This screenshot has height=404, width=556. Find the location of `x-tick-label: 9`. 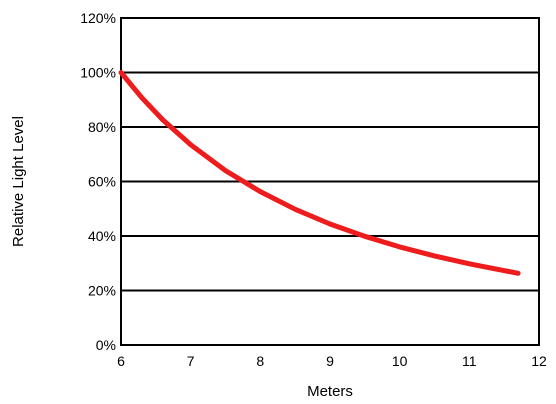

x-tick-label: 9 is located at coordinates (330, 361).